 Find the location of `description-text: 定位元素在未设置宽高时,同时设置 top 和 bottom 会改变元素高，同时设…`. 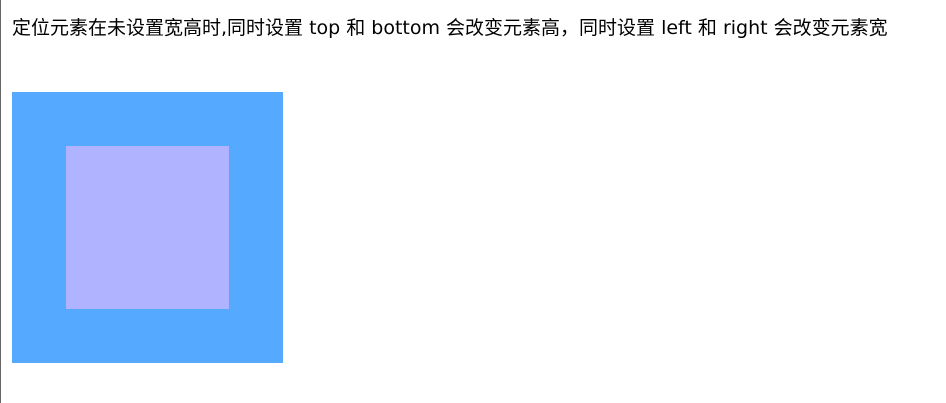

description-text: 定位元素在未设置宽高时,同时设置 top 和 bottom 会改变元素高，同时设… is located at coordinates (450, 28).